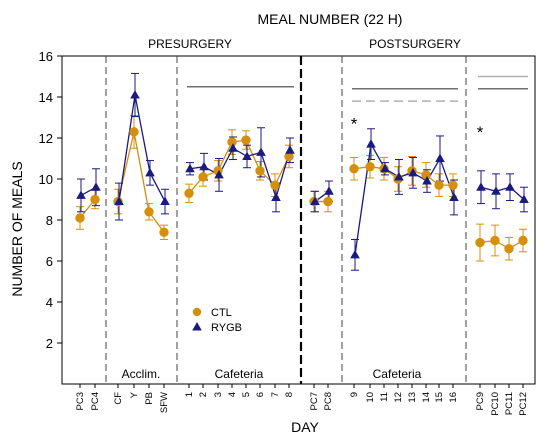  What do you see at coordinates (495, 404) in the screenshot?
I see `x-tick-label: PC10` at bounding box center [495, 404].